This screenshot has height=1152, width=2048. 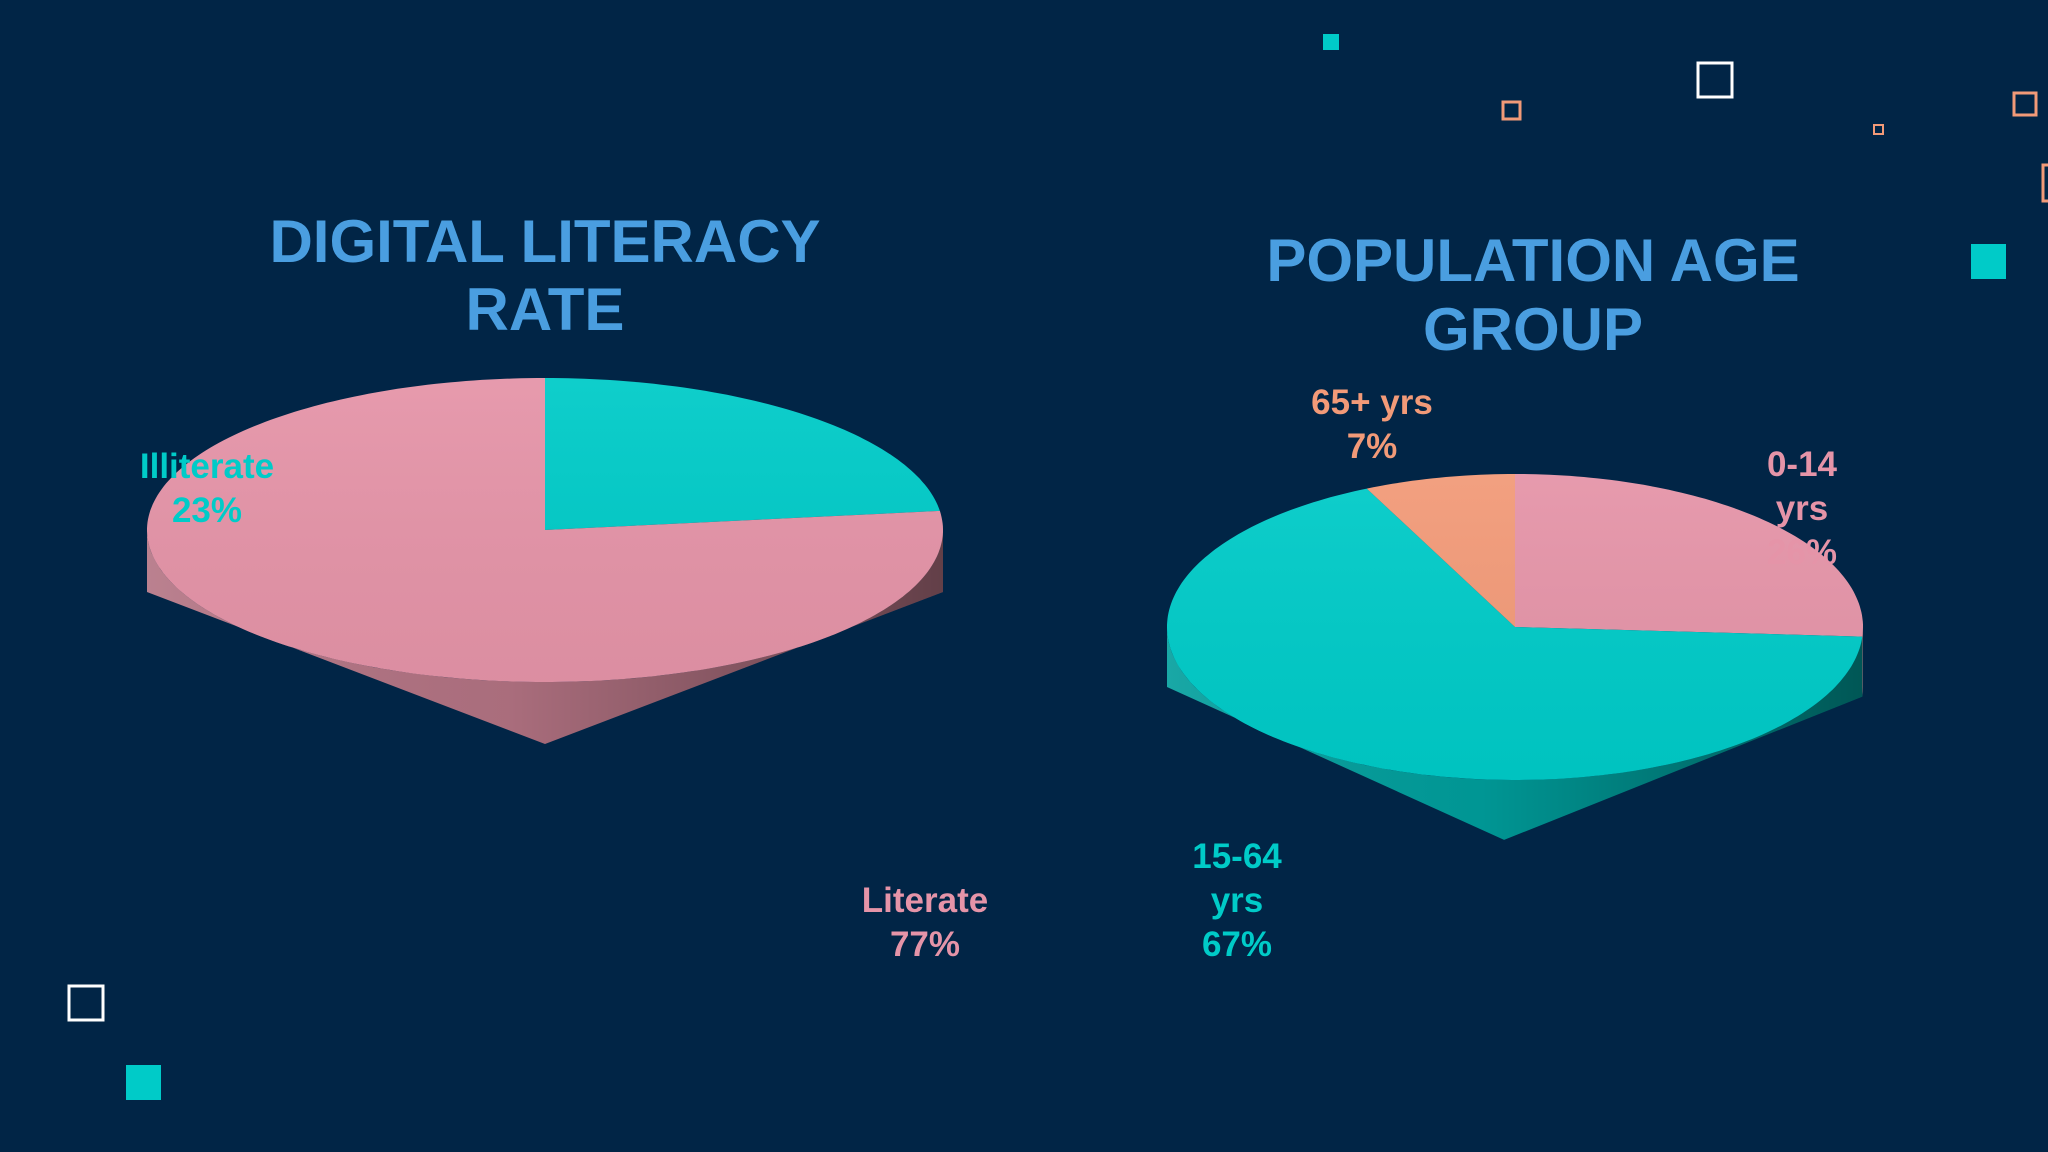 What do you see at coordinates (1715, 80) in the screenshot?
I see `deco-square-outline-white` at bounding box center [1715, 80].